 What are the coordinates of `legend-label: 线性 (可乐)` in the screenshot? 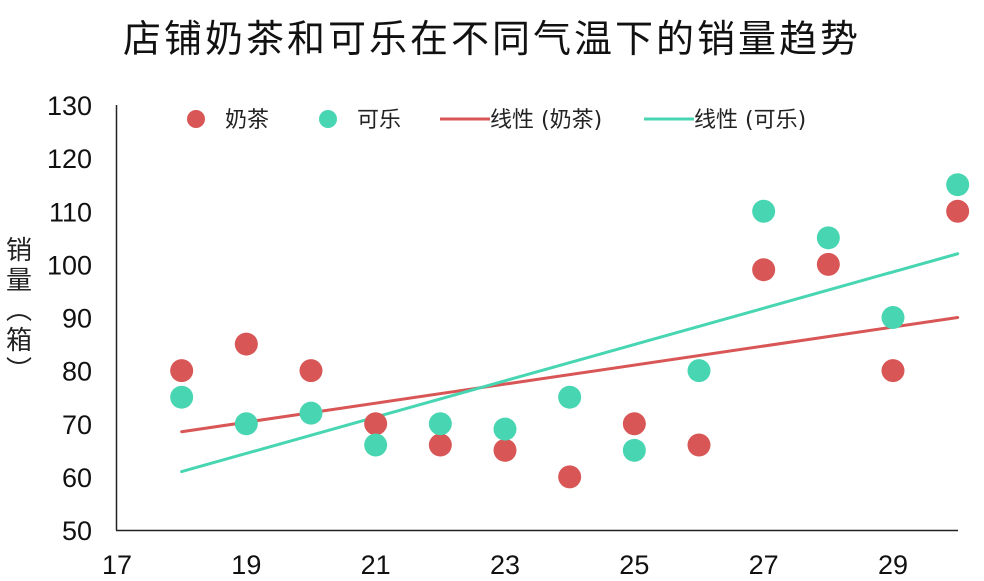 It's located at (750, 120).